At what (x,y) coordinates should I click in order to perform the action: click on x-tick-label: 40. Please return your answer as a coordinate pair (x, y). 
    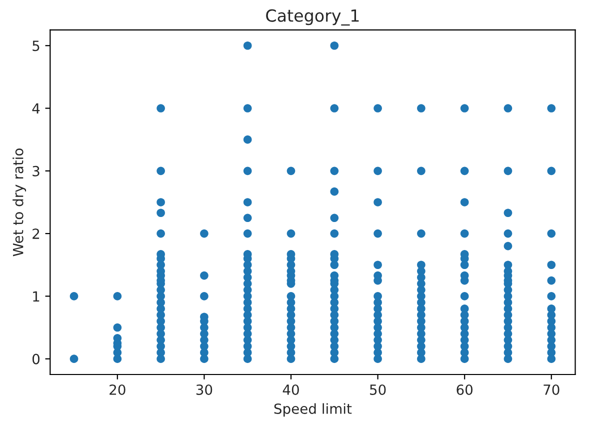
    Looking at the image, I should click on (290, 389).